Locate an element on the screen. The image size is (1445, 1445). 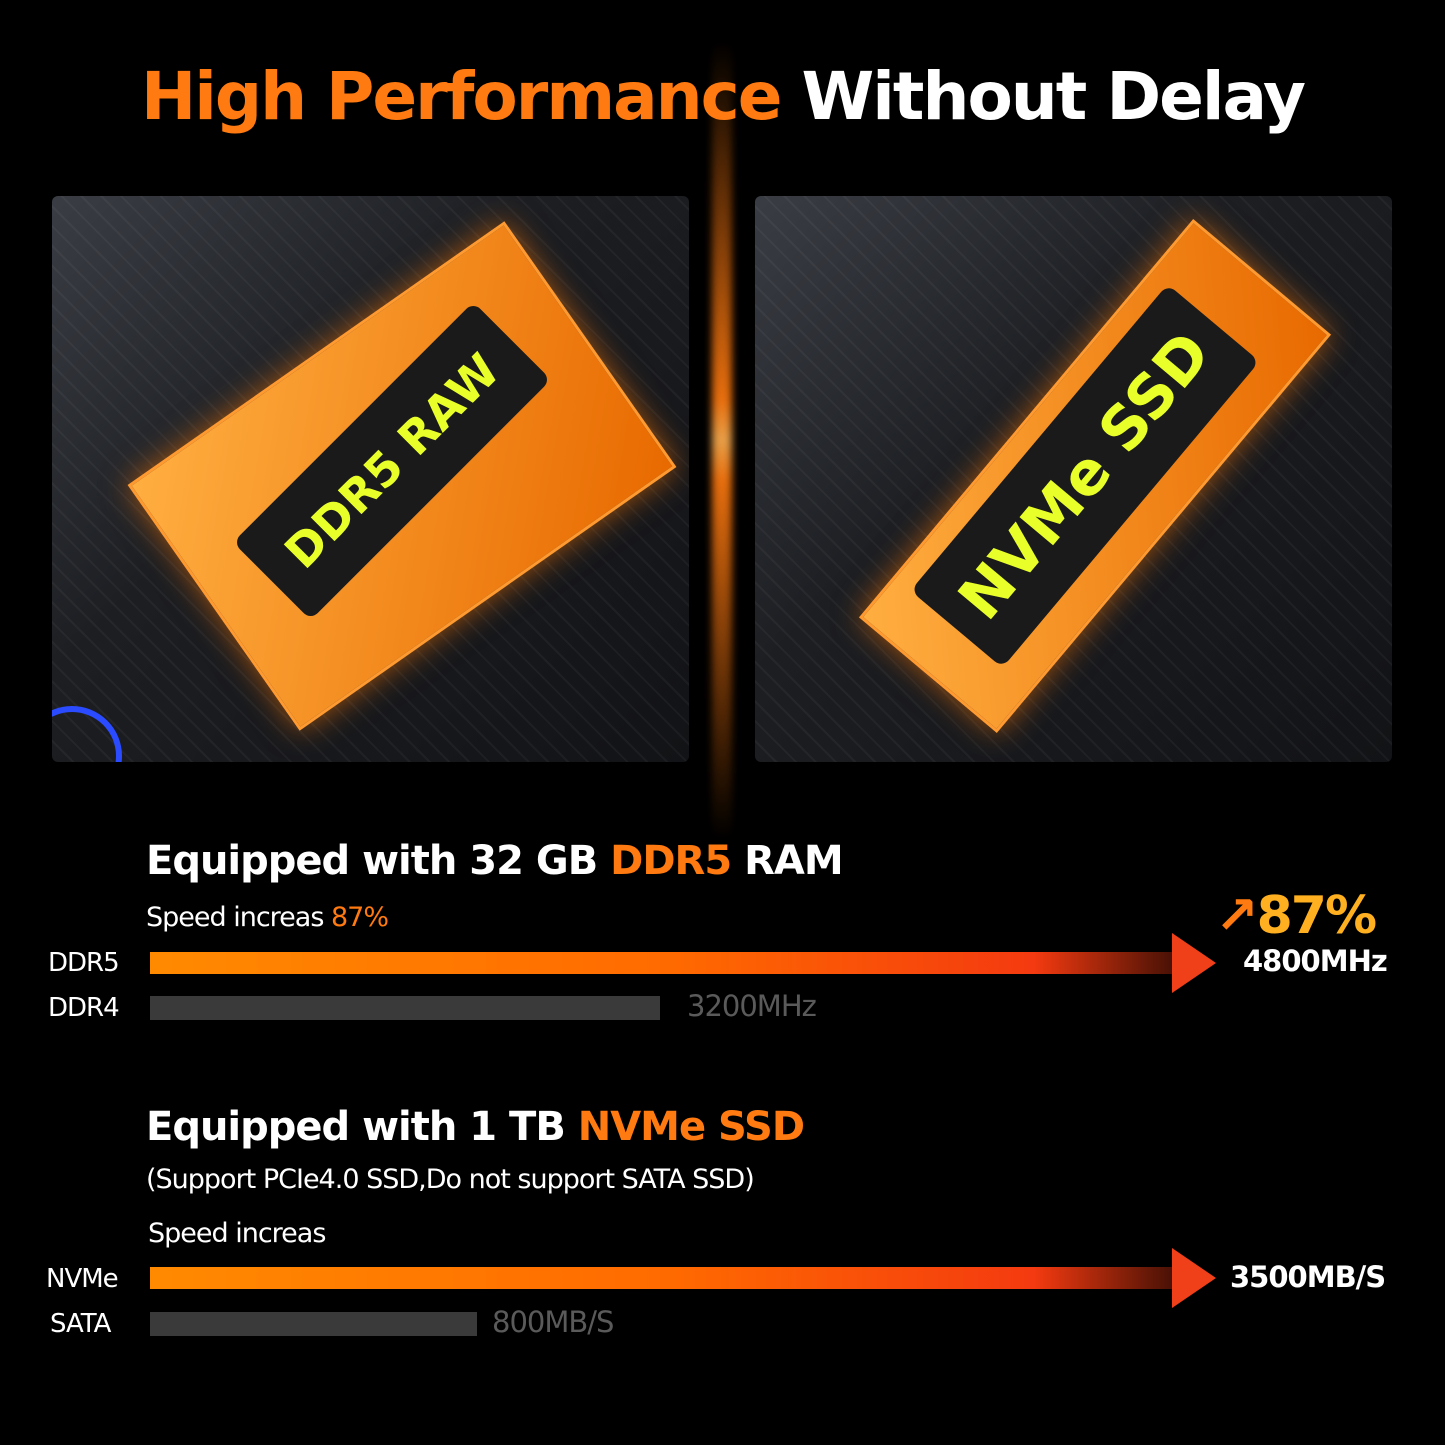
bar-nvme is located at coordinates (670, 1278).